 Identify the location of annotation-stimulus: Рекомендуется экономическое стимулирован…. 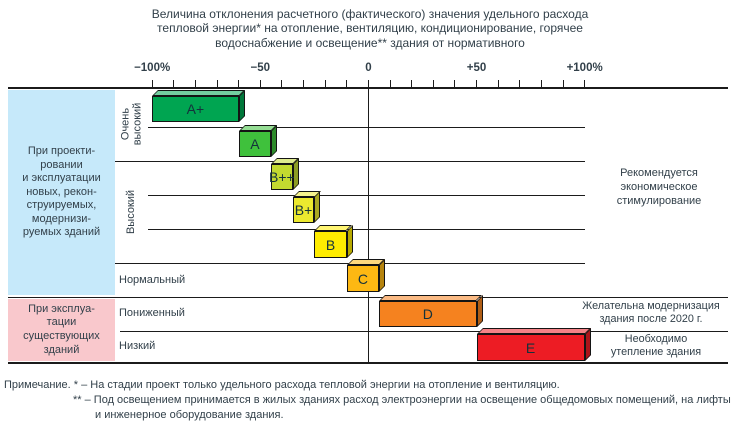
(659, 187).